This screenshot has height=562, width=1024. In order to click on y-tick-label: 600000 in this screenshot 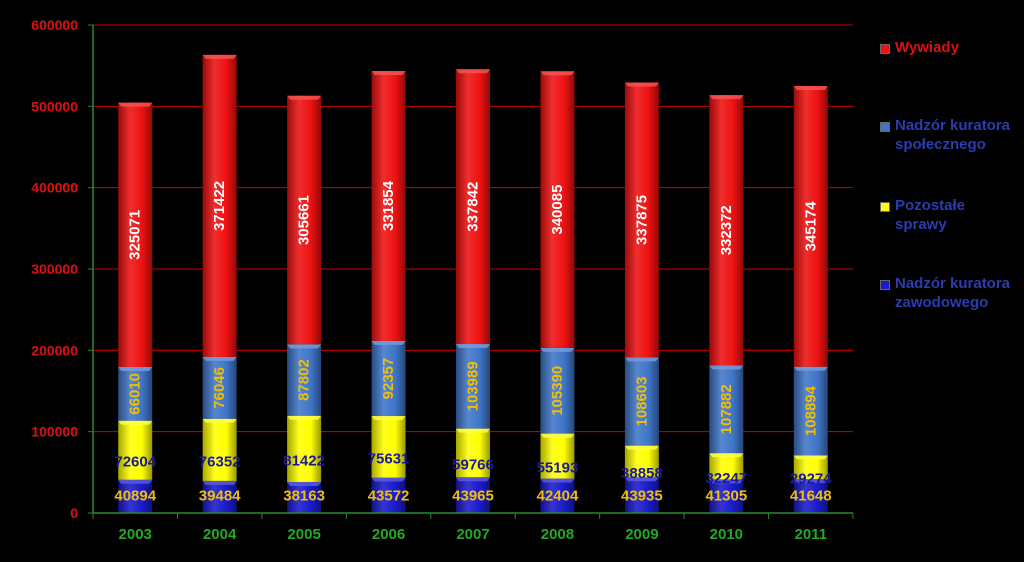, I will do `click(54, 25)`.